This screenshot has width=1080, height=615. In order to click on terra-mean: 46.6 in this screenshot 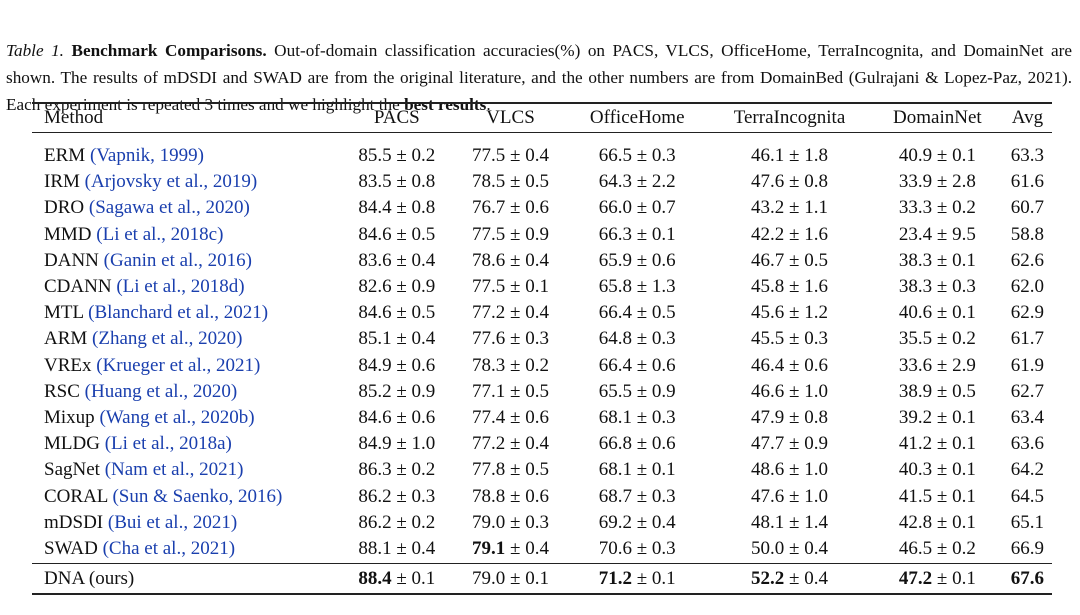, I will do `click(768, 391)`.